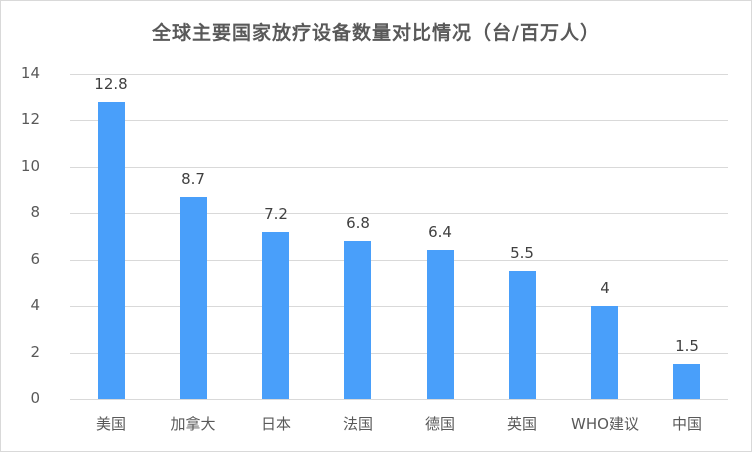 This screenshot has height=452, width=752. Describe the element at coordinates (605, 288) in the screenshot. I see `data-label: 4` at that location.